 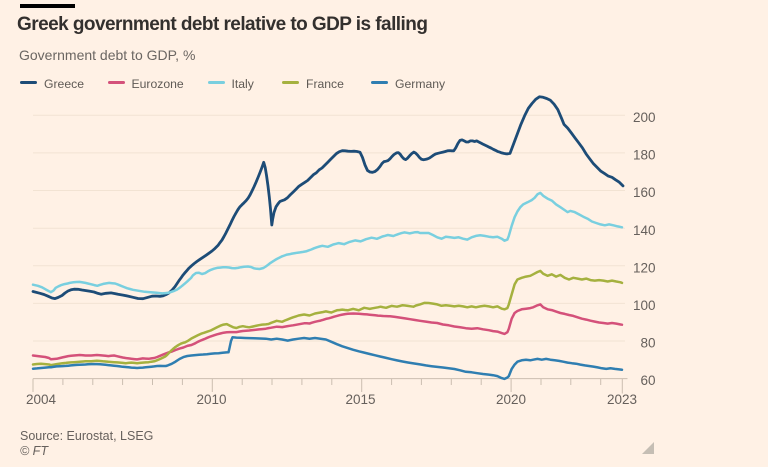 I want to click on svg-text: 2020, so click(x=511, y=399).